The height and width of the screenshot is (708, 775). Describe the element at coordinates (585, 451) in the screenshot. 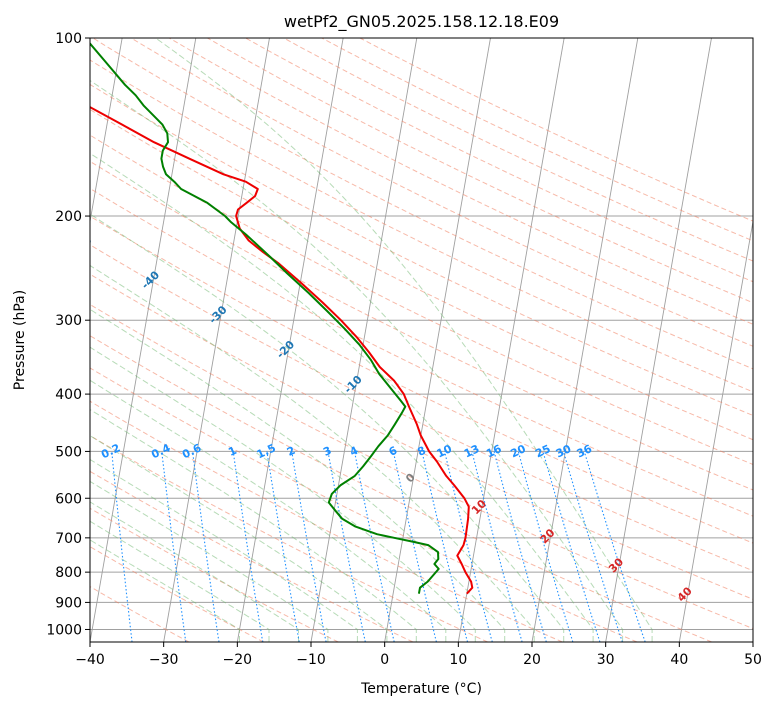

I see `mixing-ratio-label: 36` at that location.